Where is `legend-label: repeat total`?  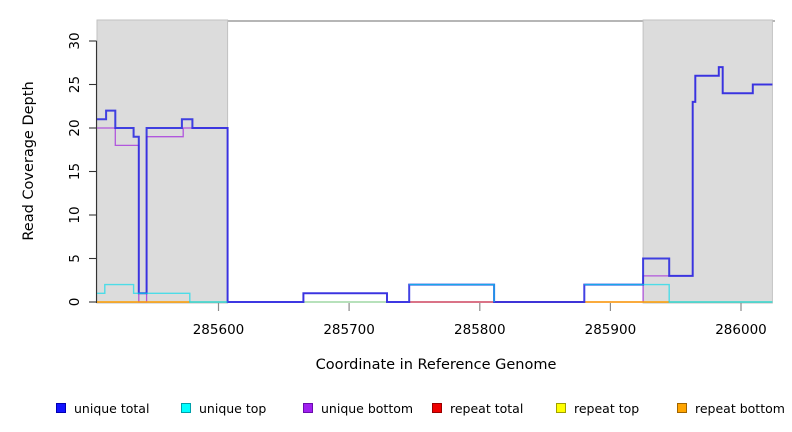 legend-label: repeat total is located at coordinates (487, 408).